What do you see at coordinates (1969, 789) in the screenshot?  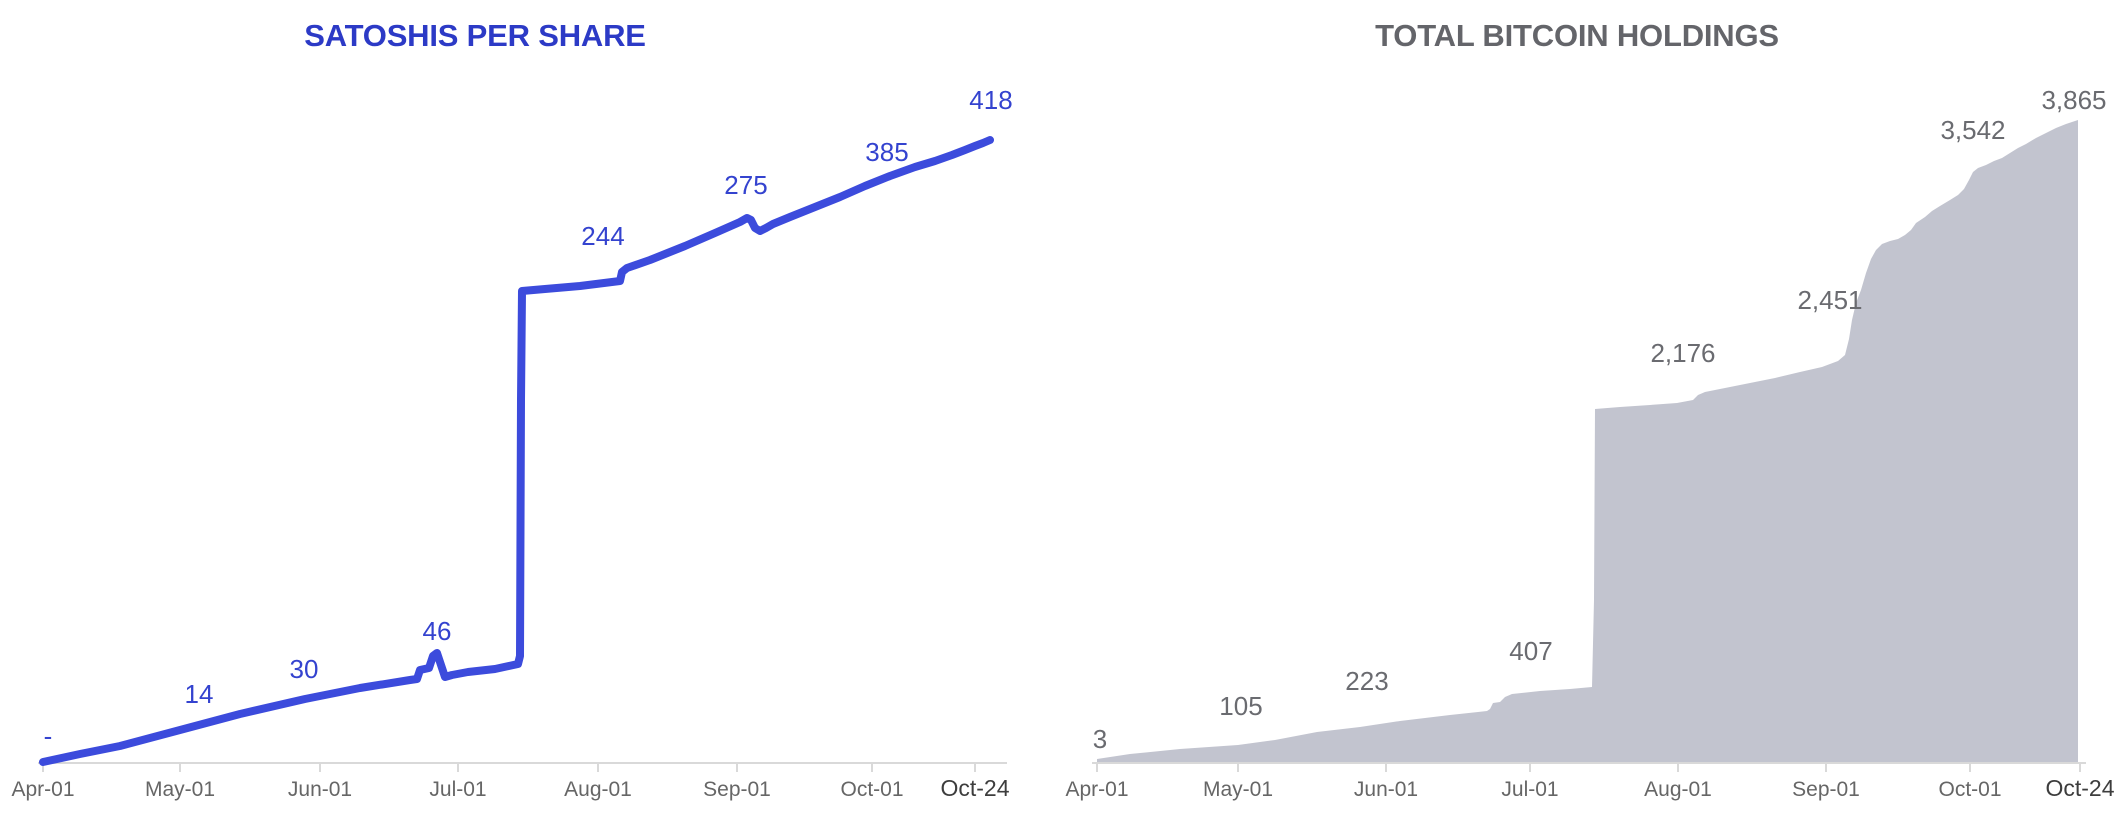 I see `total-bitcoin-holdings-x-tick-label: Oct-01` at bounding box center [1969, 789].